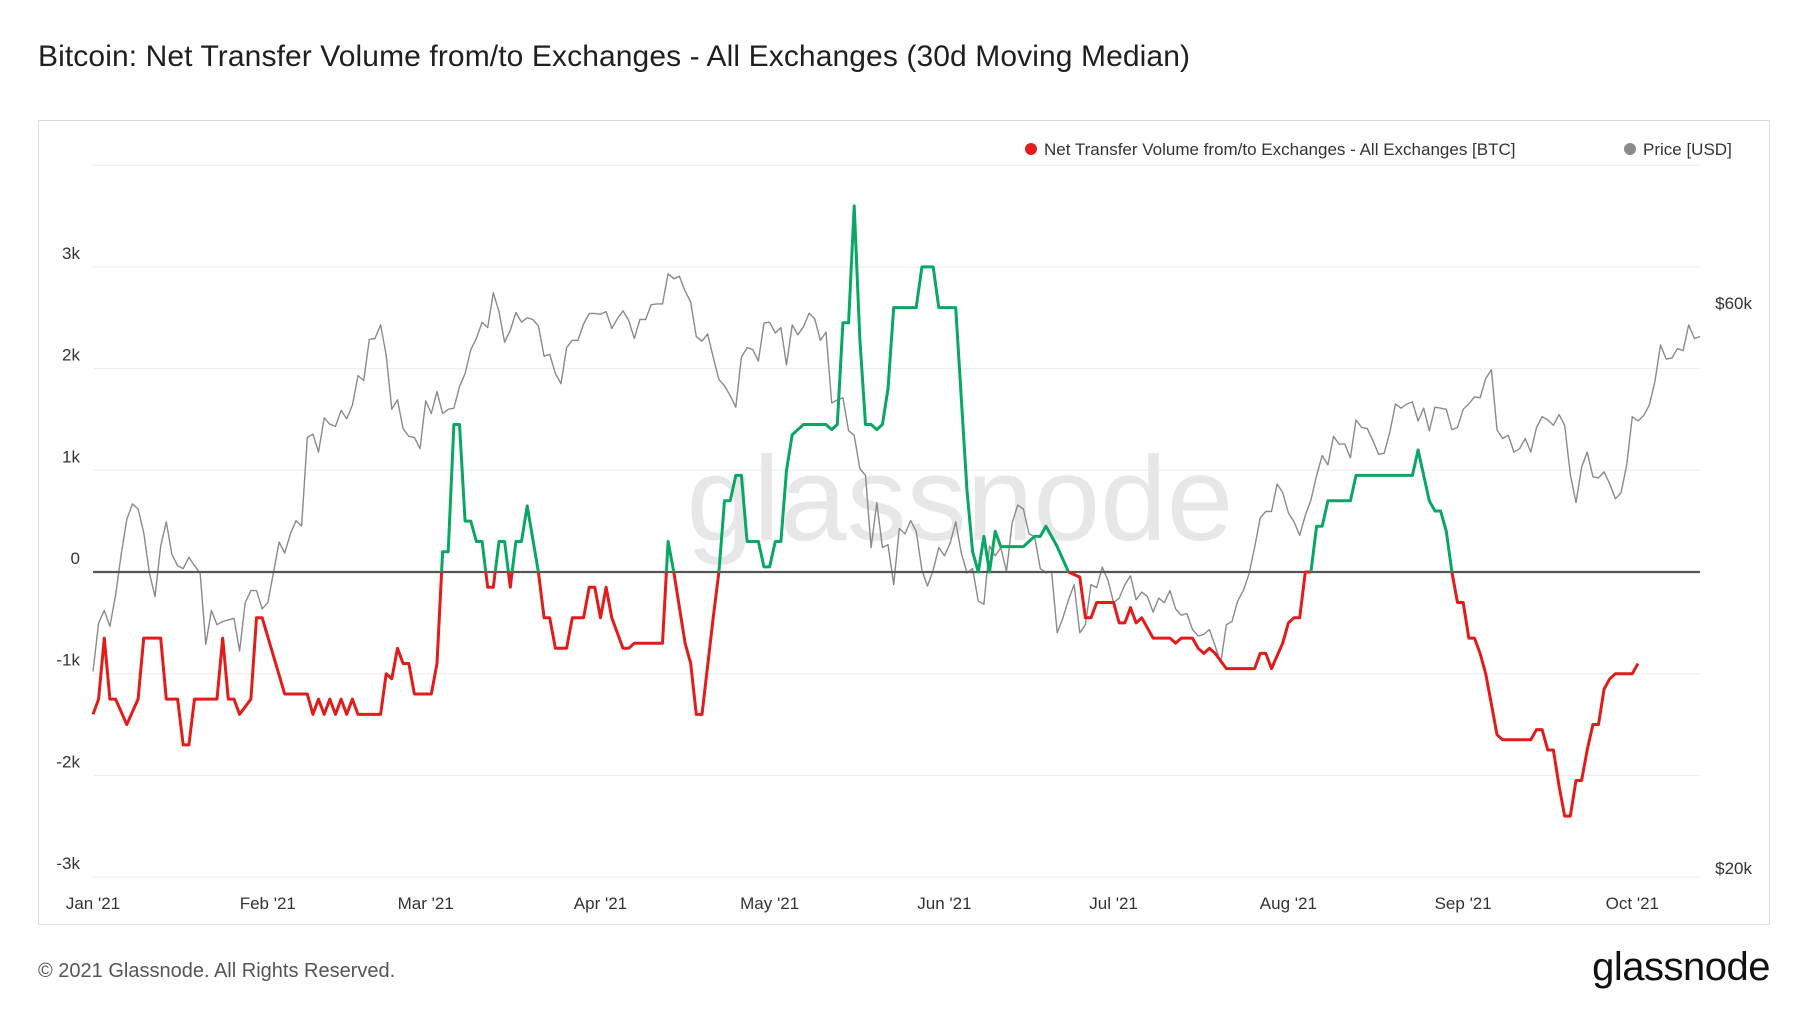  What do you see at coordinates (71, 253) in the screenshot?
I see `y-tick-label: 3k` at bounding box center [71, 253].